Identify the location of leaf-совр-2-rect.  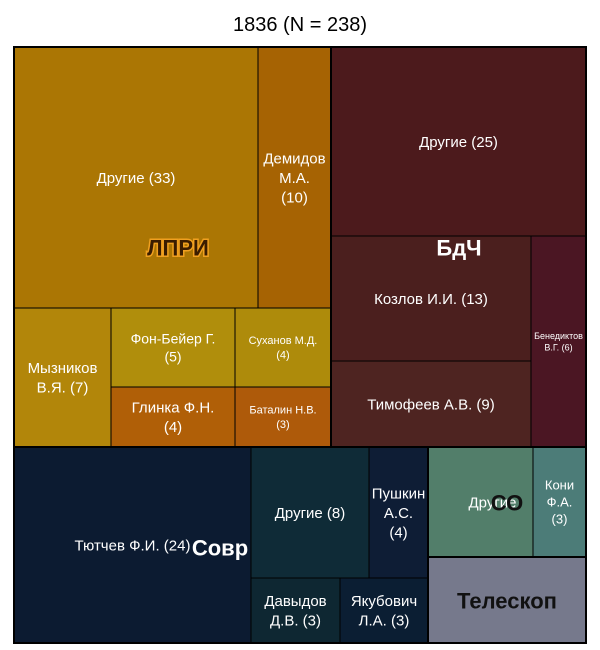
(310, 512).